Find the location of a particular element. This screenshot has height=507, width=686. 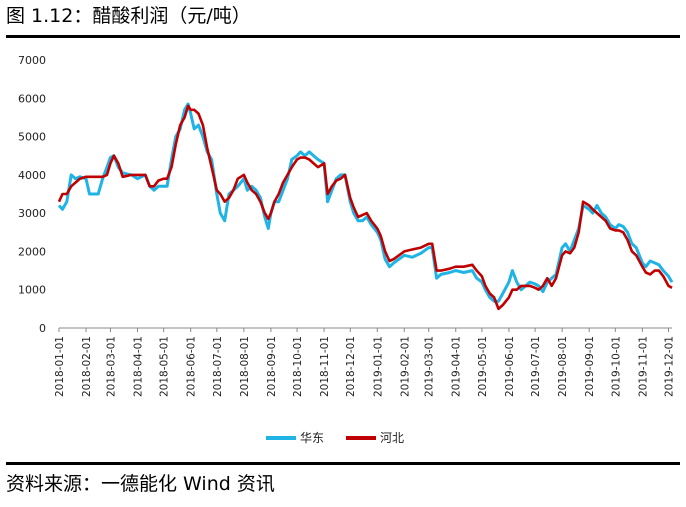

y-tick-label: 5000 is located at coordinates (32, 137).